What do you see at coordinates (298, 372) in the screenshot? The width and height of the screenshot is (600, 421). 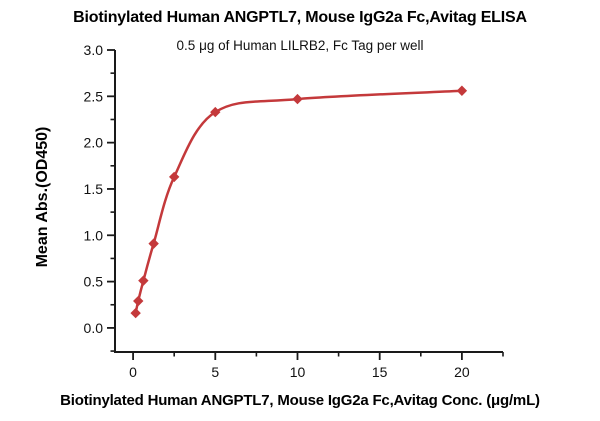 I see `x-tick-label: 10` at bounding box center [298, 372].